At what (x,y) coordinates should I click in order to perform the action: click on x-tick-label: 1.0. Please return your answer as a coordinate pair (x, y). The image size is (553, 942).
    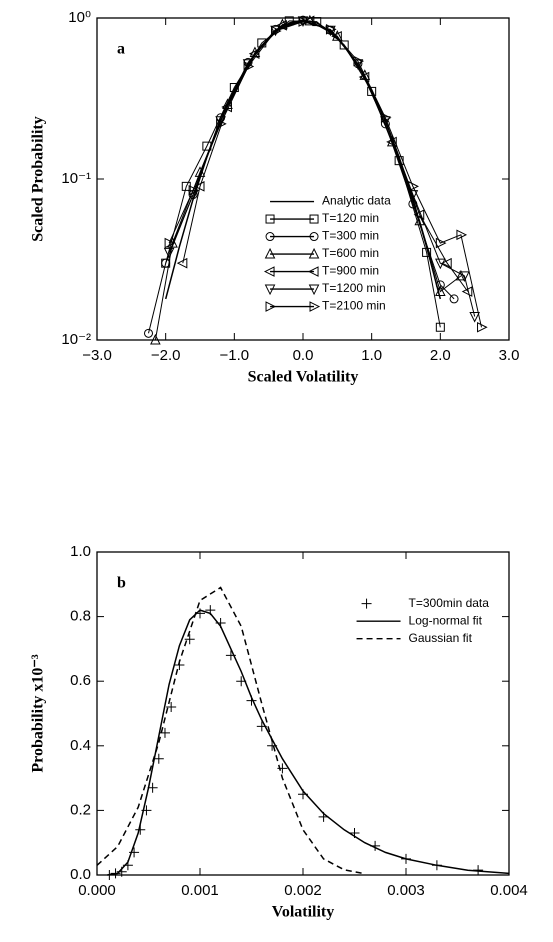
    Looking at the image, I should click on (371, 355).